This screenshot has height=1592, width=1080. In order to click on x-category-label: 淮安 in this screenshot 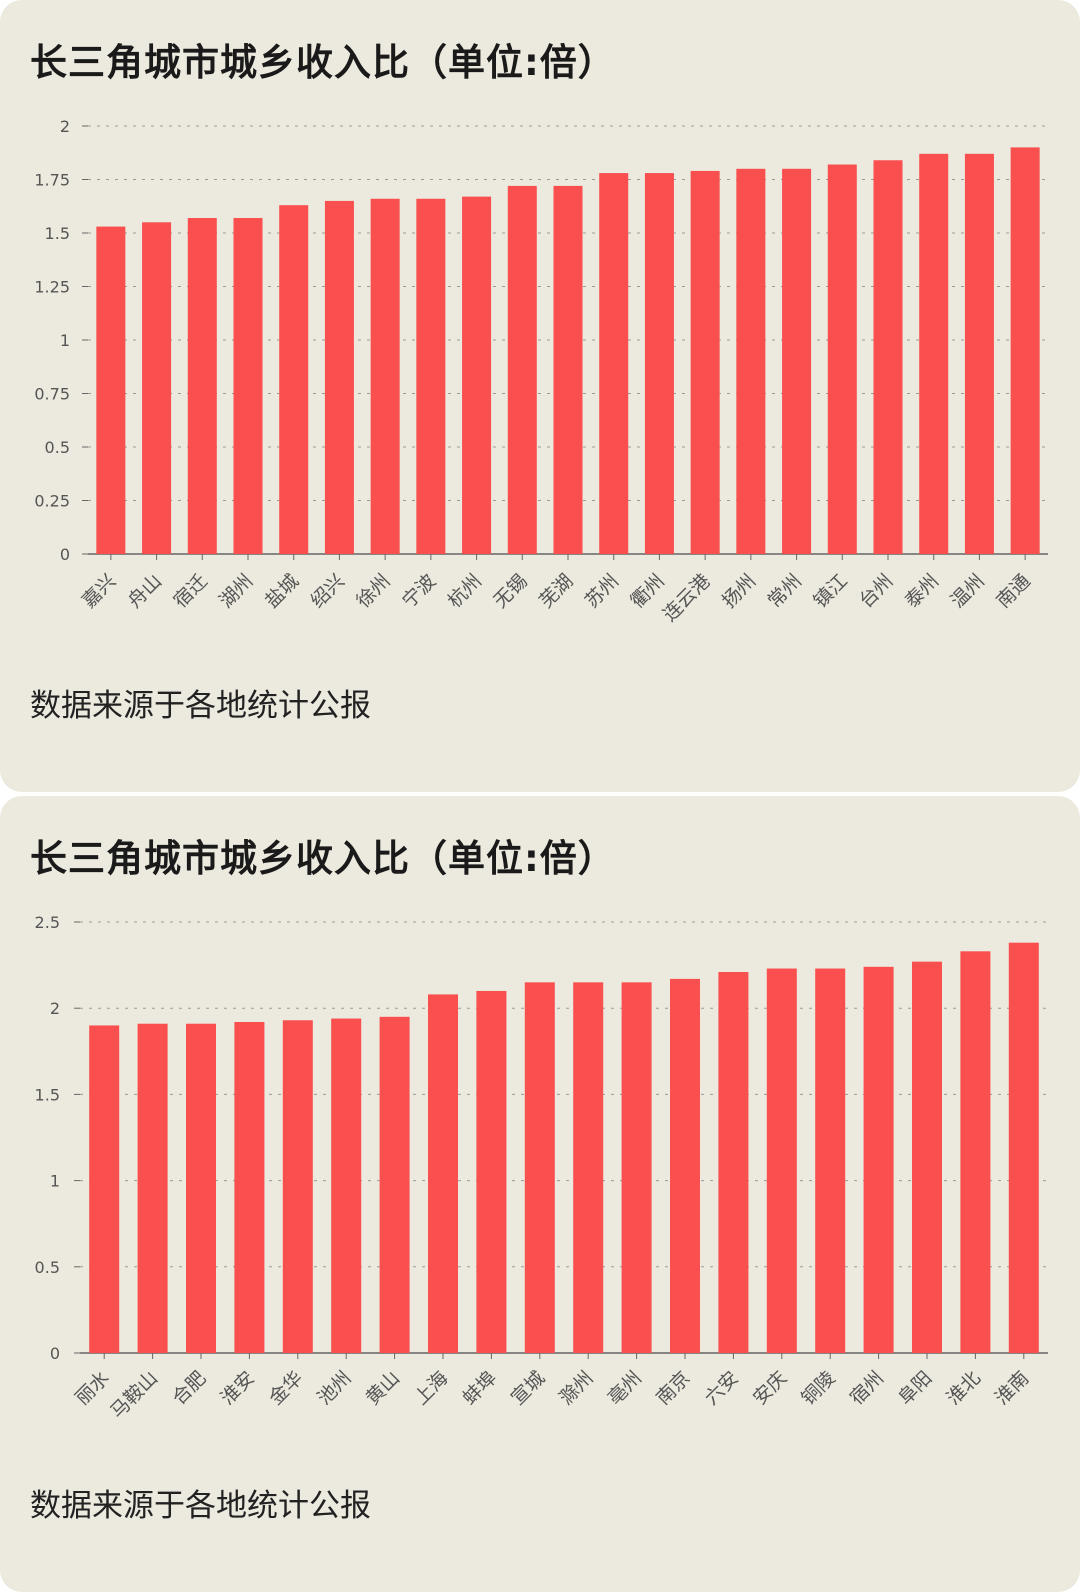, I will do `click(237, 1388)`.